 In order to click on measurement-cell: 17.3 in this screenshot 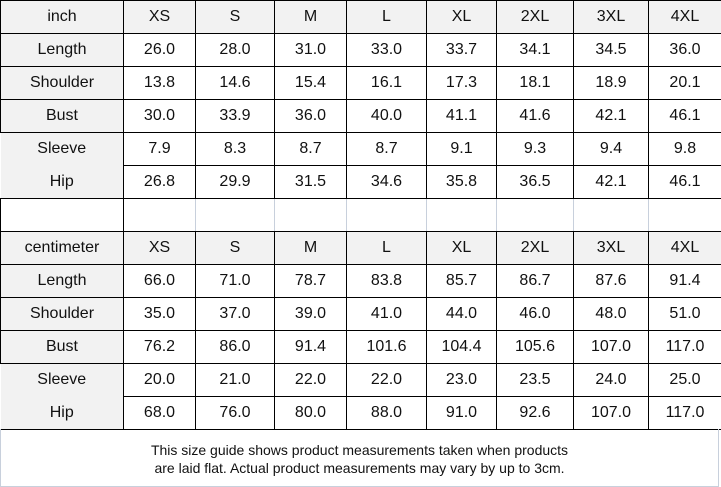, I will do `click(461, 83)`.